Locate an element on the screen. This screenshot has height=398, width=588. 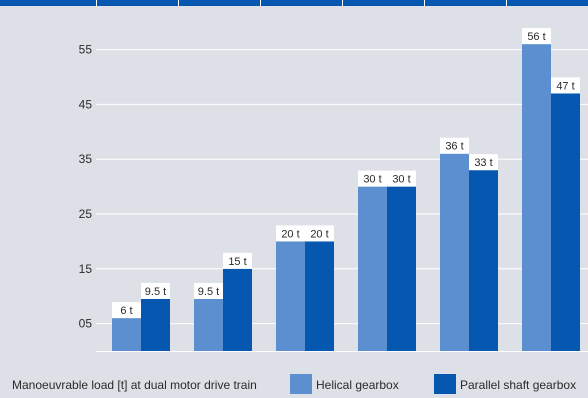
value-label: 15 t is located at coordinates (237, 262).